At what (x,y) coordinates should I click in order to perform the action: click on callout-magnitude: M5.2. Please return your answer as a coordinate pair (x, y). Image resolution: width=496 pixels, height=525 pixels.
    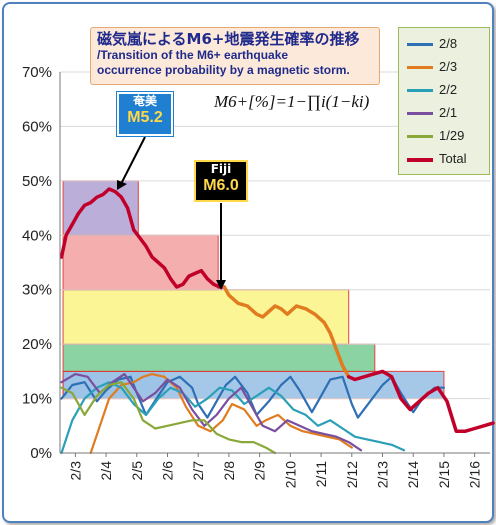
    Looking at the image, I should click on (145, 117).